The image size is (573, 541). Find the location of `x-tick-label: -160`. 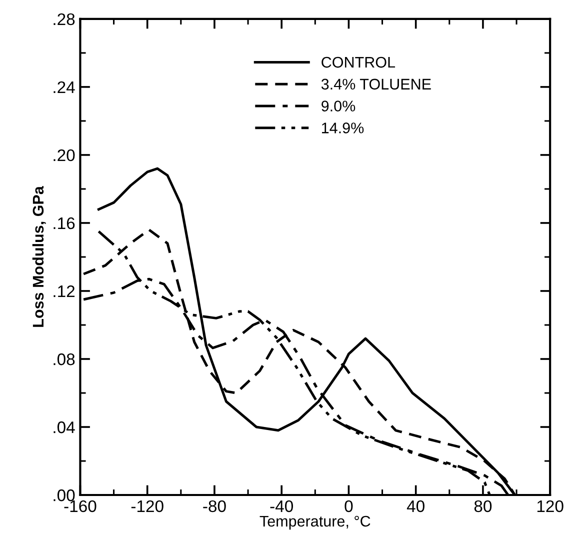

x-tick-label: -160 is located at coordinates (80, 506).